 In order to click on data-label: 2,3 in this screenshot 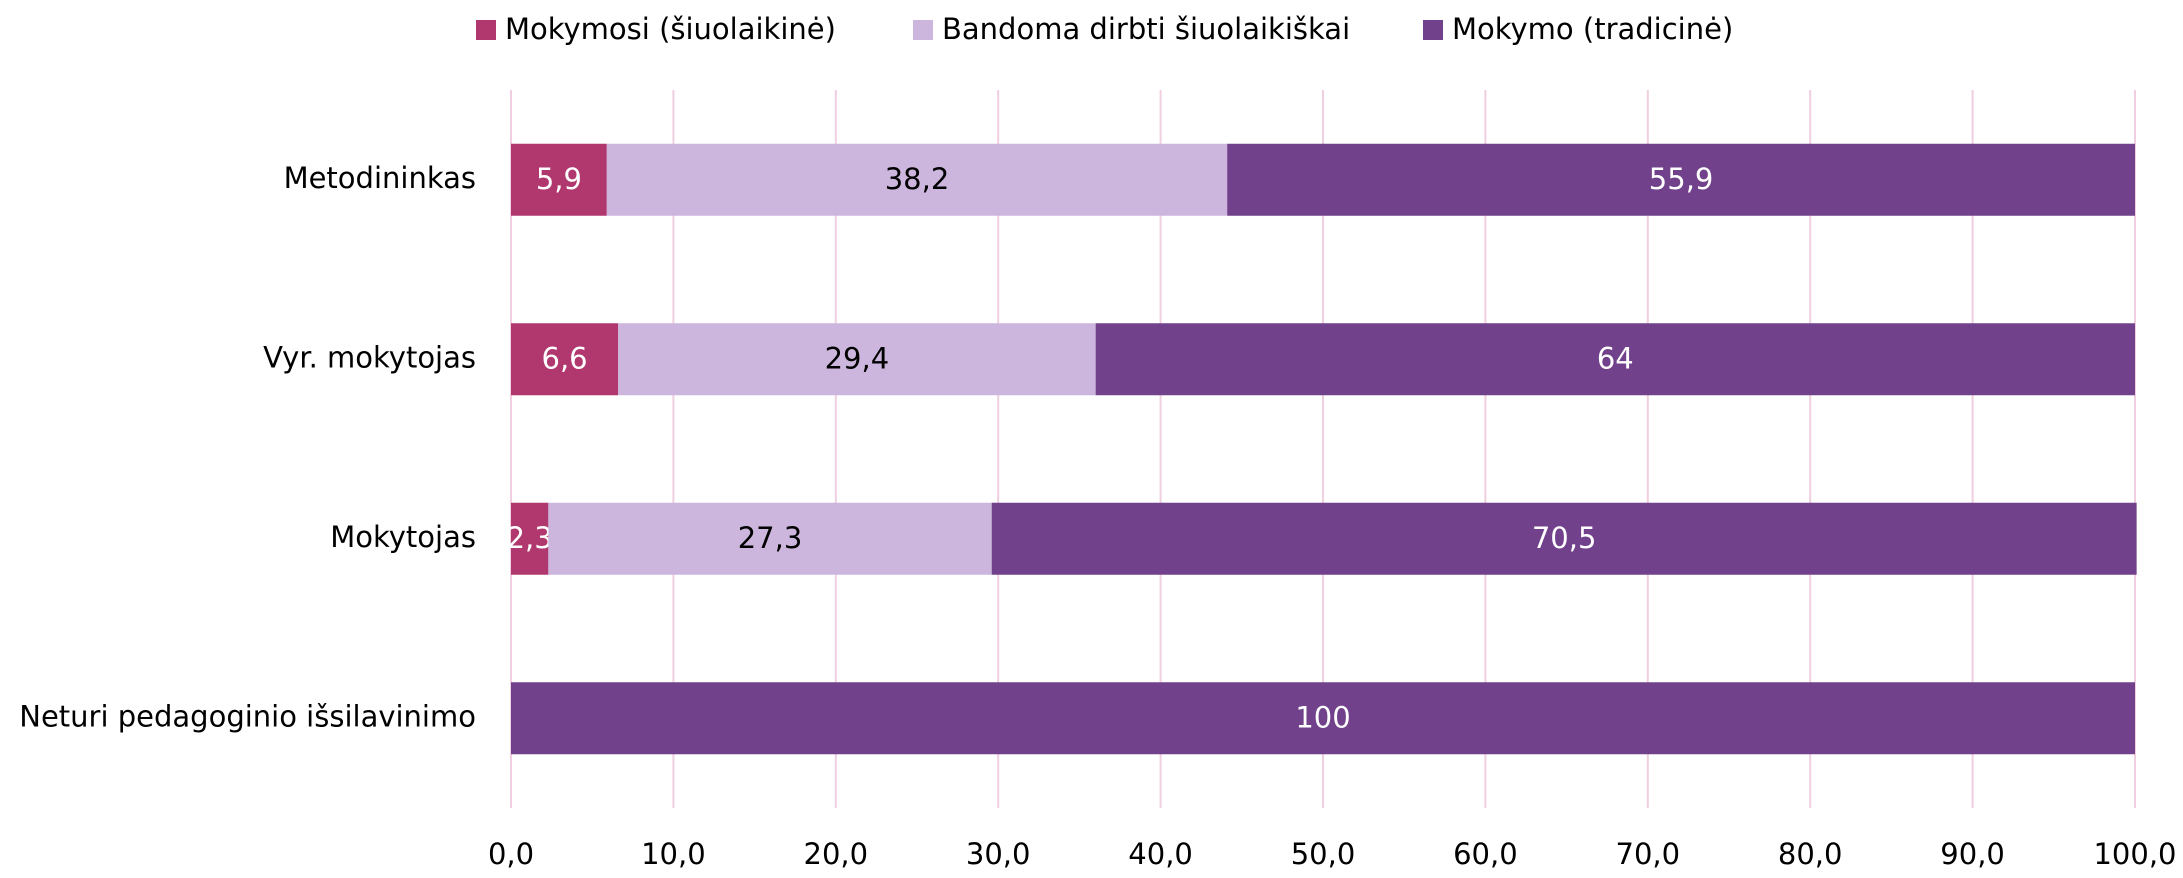, I will do `click(530, 538)`.